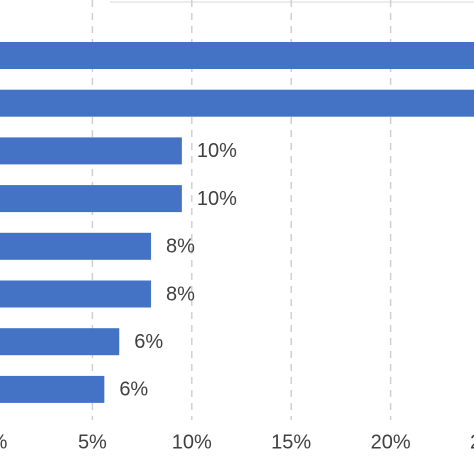 The image size is (474, 474). What do you see at coordinates (4, 442) in the screenshot?
I see `x-tick-label: 0%` at bounding box center [4, 442].